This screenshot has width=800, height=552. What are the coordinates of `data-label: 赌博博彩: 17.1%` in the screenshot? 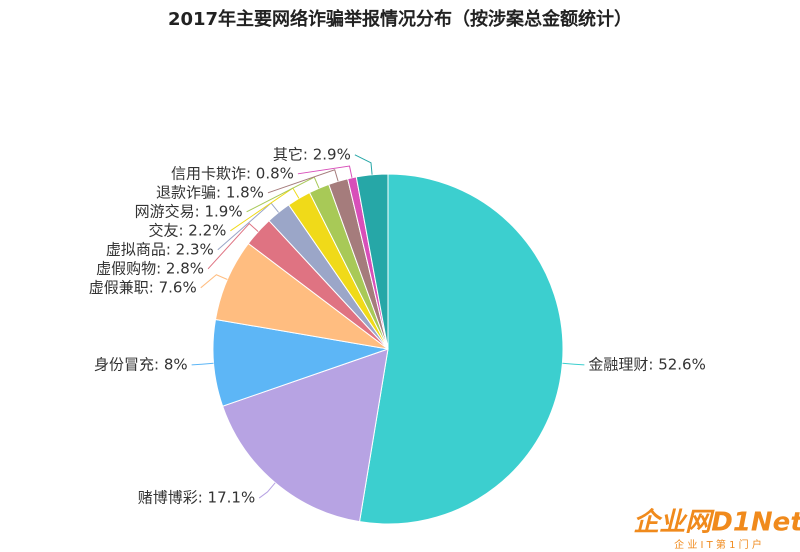 It's located at (196, 498).